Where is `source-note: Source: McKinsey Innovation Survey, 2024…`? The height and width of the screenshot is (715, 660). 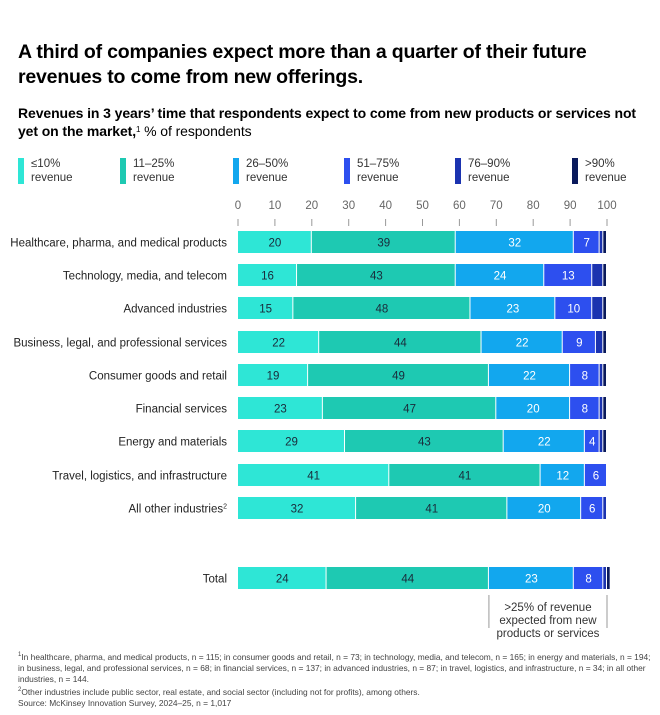 source-note: Source: McKinsey Innovation Survey, 2024… is located at coordinates (125, 703).